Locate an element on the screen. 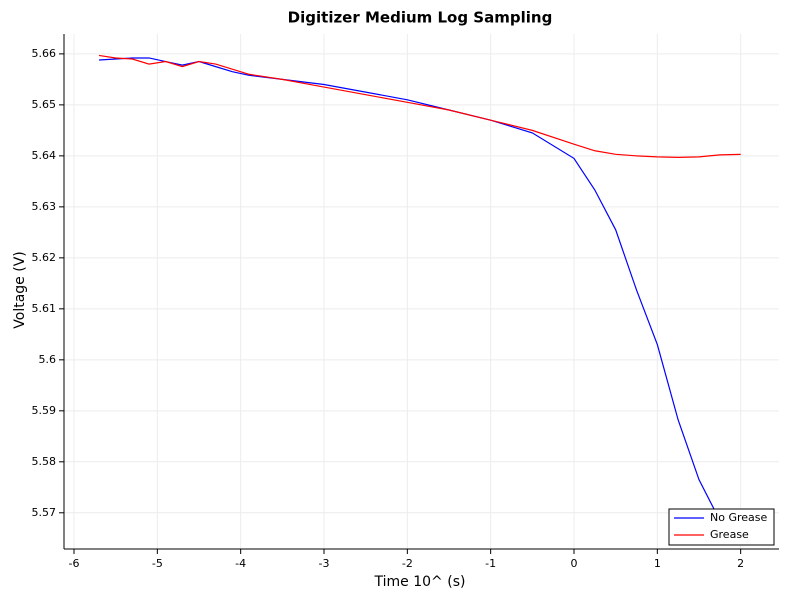  x-tick-label: 1 is located at coordinates (657, 563).